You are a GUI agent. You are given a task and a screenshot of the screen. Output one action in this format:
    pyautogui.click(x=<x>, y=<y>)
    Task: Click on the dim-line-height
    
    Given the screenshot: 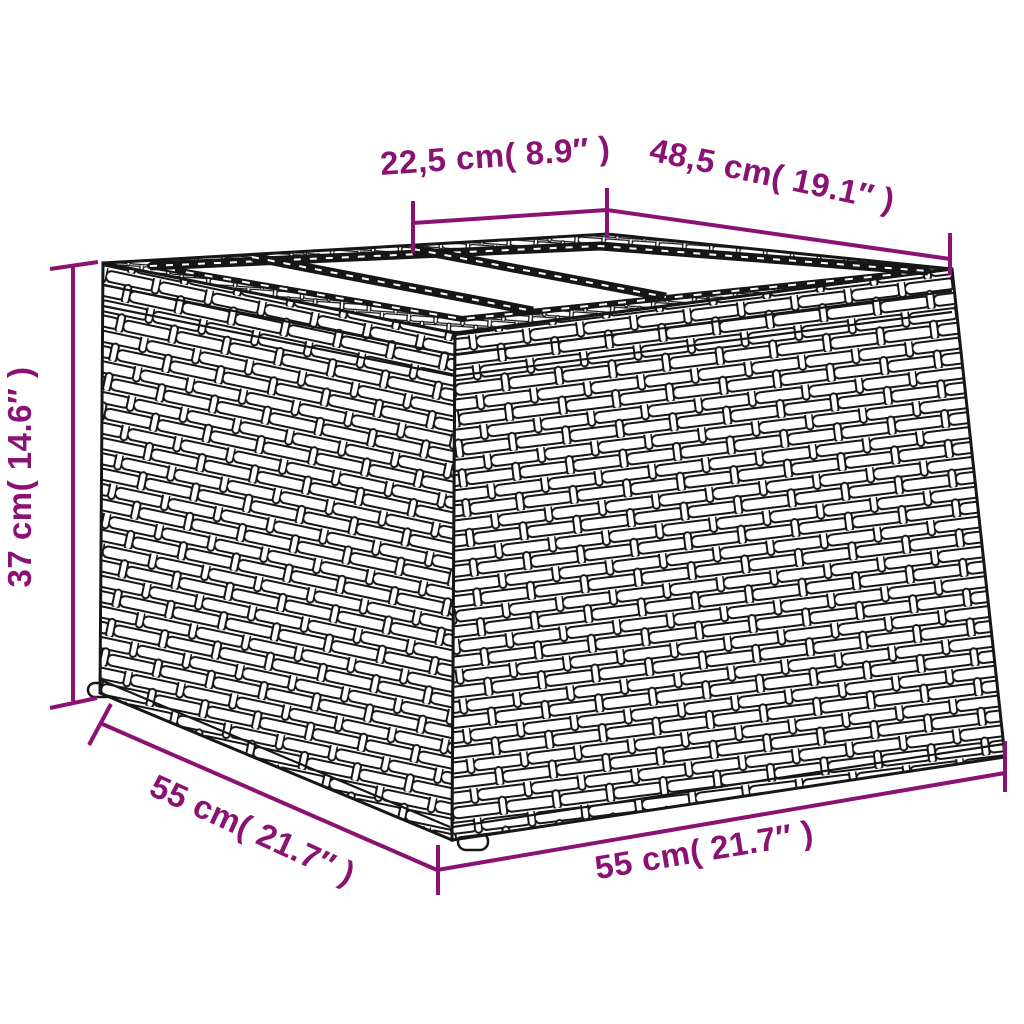 What is the action you would take?
    pyautogui.click(x=74, y=485)
    